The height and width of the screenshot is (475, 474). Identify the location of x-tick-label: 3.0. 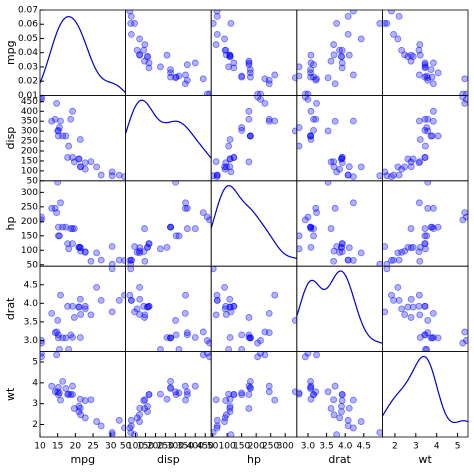
(308, 447).